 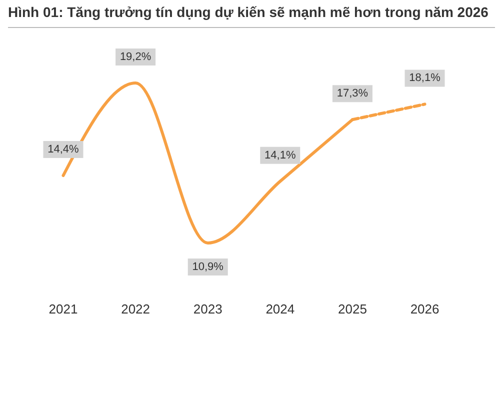 I want to click on x-tick-label: 2024, so click(x=280, y=309).